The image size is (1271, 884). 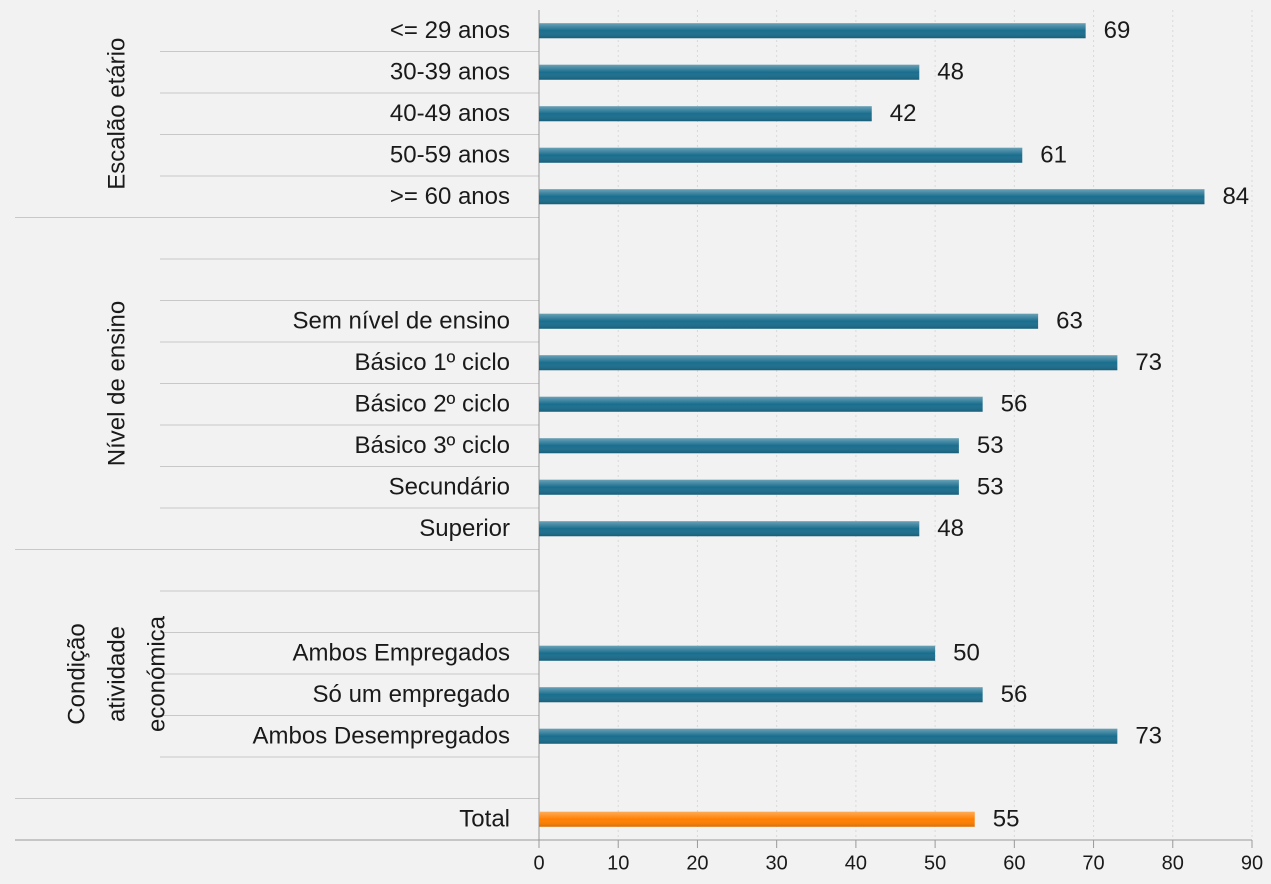 I want to click on category-label: Total, so click(x=484, y=819).